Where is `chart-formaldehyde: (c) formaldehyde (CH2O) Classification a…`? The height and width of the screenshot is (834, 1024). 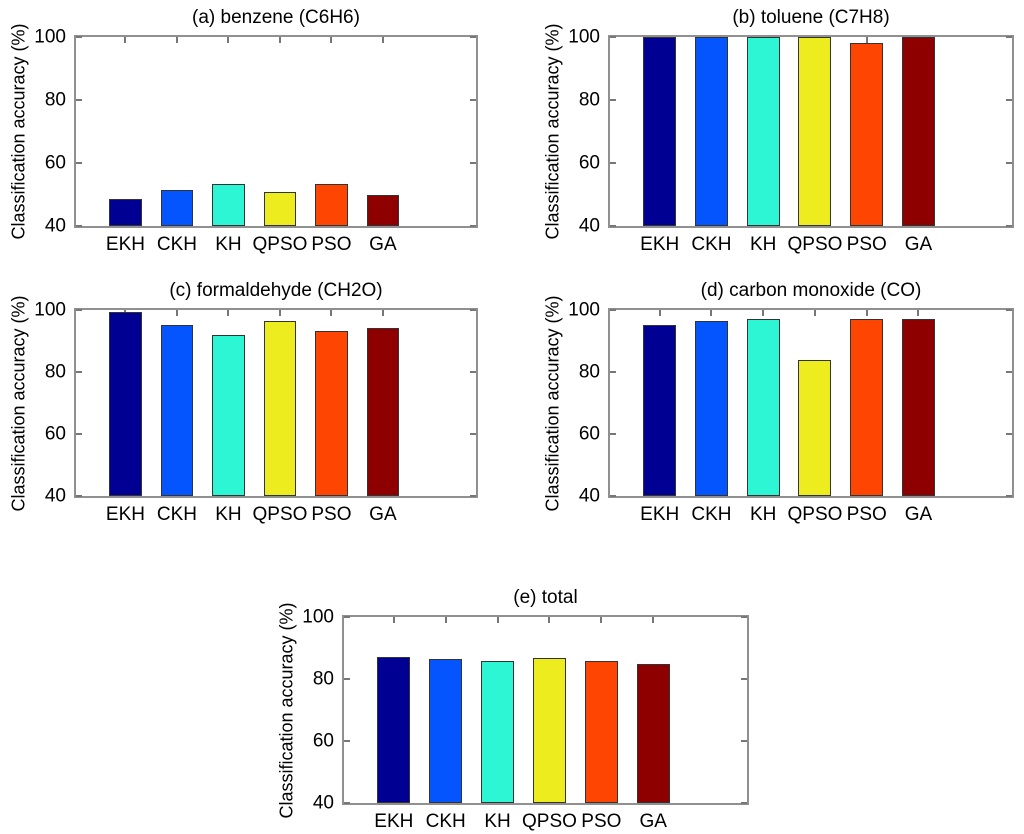 chart-formaldehyde: (c) formaldehyde (CH2O) Classification a… is located at coordinates (243, 402).